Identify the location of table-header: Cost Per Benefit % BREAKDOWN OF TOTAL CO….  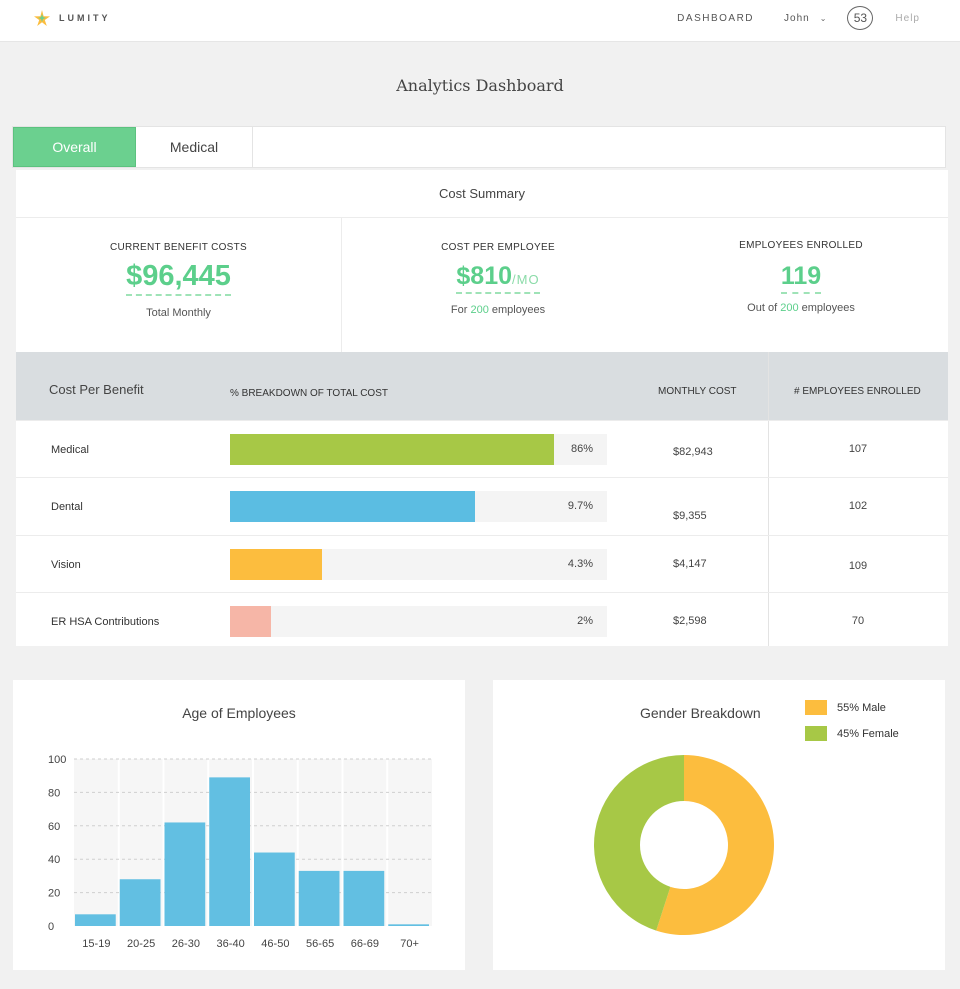
(482, 386).